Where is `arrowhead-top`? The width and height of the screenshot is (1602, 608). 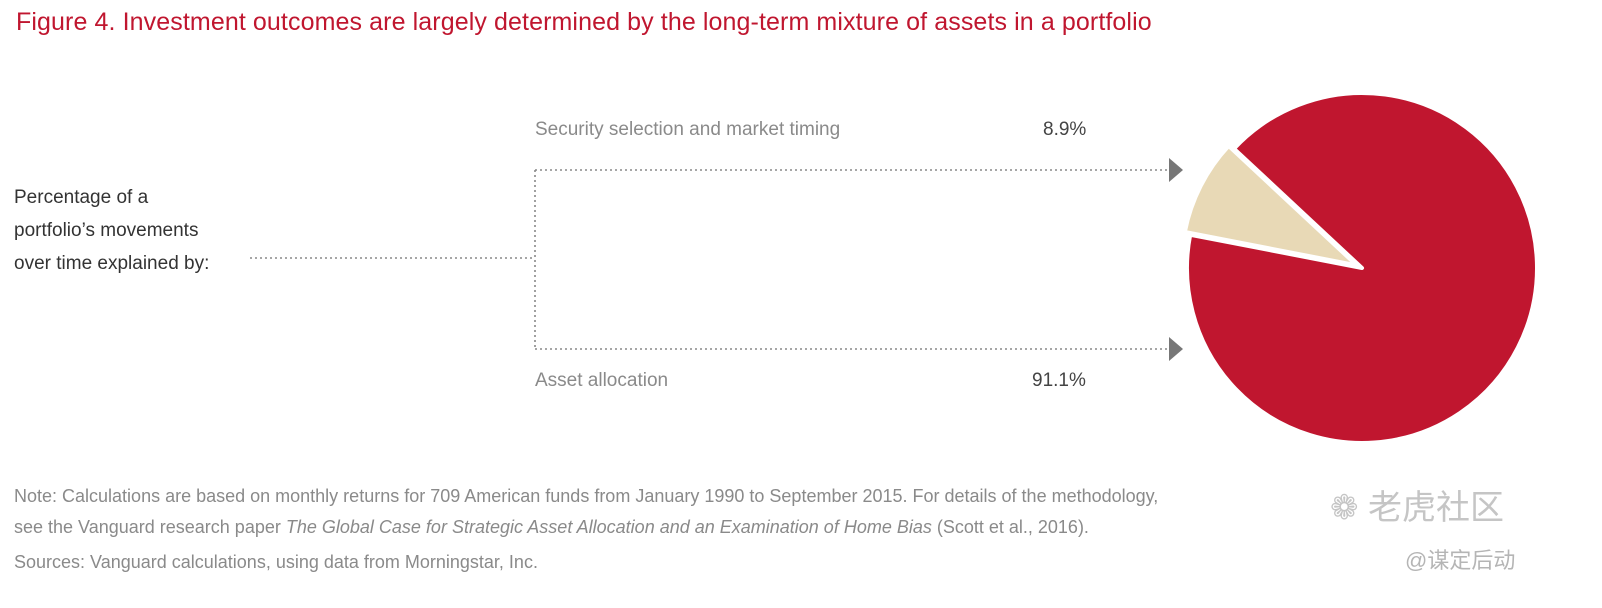 arrowhead-top is located at coordinates (1176, 170).